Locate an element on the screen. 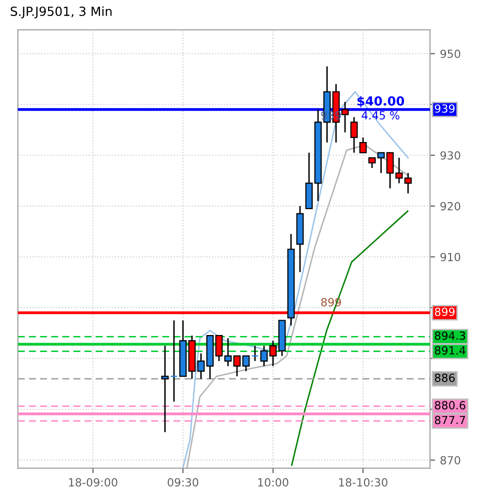 This screenshot has width=496, height=496. ref-line-label: 899 is located at coordinates (444, 312).